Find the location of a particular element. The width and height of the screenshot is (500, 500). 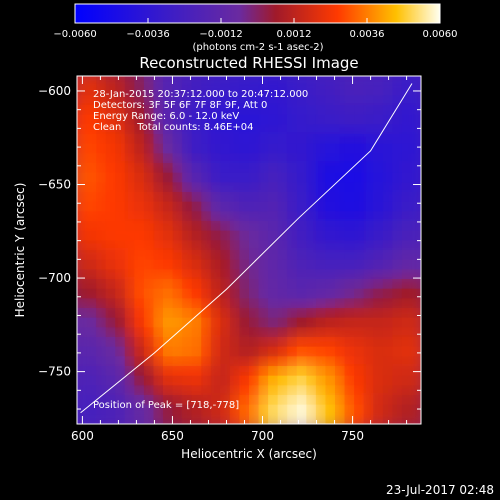

x-tick-label: 600 is located at coordinates (82, 436).